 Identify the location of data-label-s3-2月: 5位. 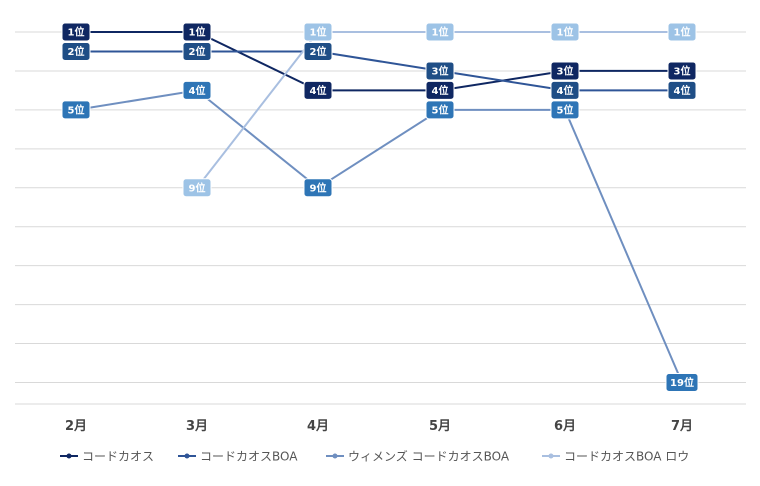
(76, 110).